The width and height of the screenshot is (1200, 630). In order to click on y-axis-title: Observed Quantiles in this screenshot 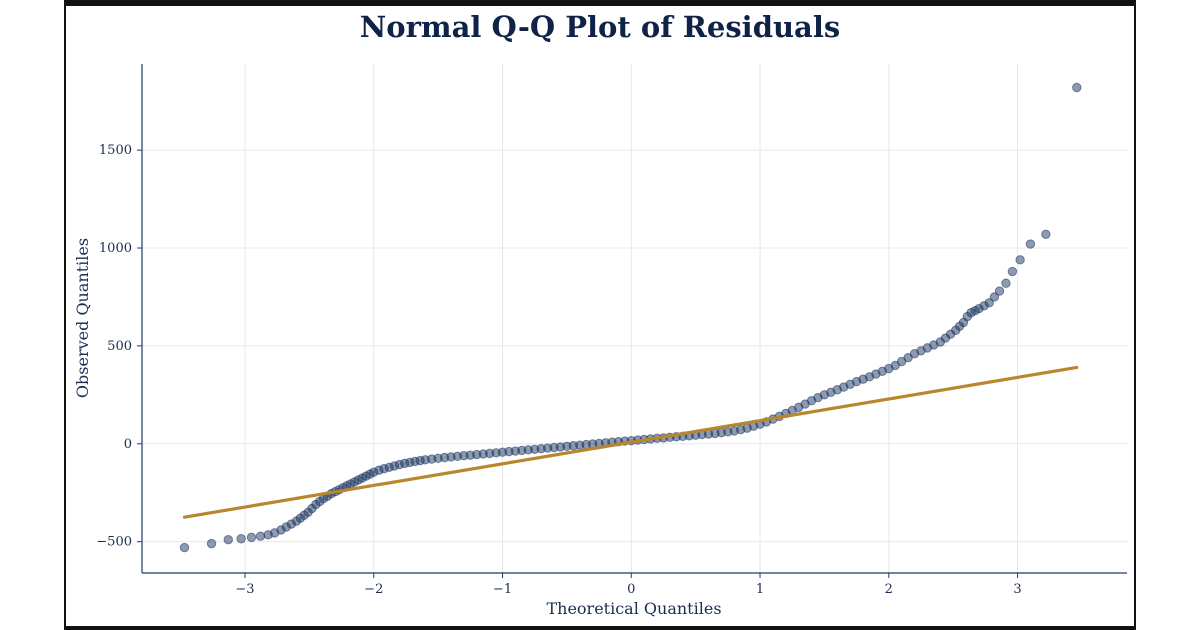, I will do `click(82, 318)`.